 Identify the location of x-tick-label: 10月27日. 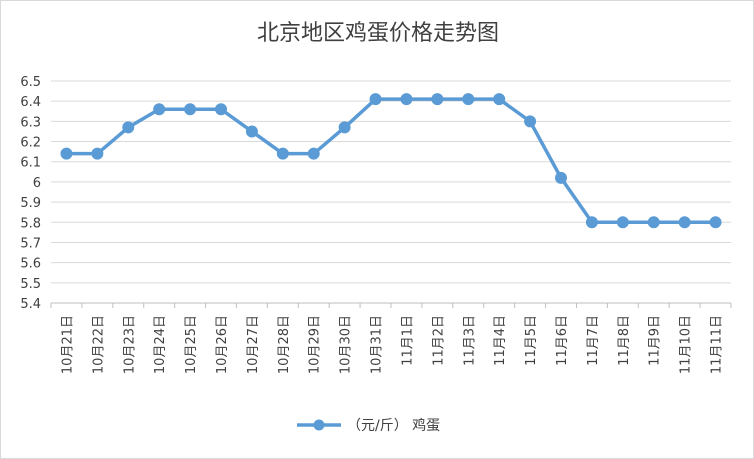
(253, 344).